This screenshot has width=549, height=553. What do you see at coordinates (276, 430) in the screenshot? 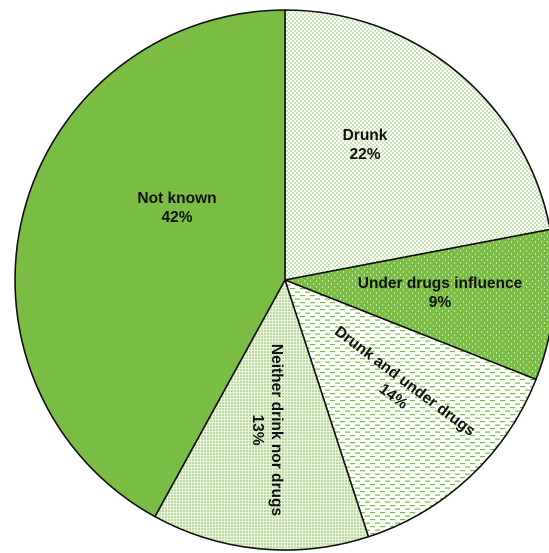
I see `slice-name: Neither drink nor drugs` at bounding box center [276, 430].